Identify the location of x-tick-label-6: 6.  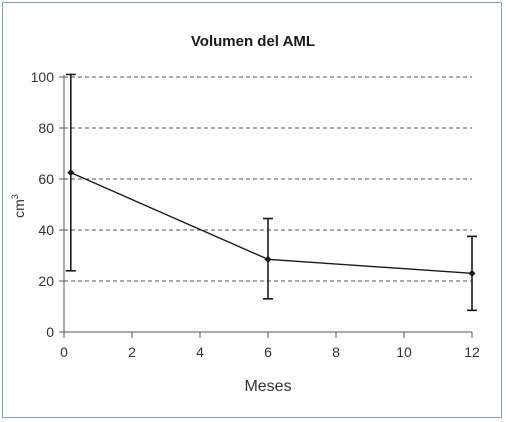
(268, 352).